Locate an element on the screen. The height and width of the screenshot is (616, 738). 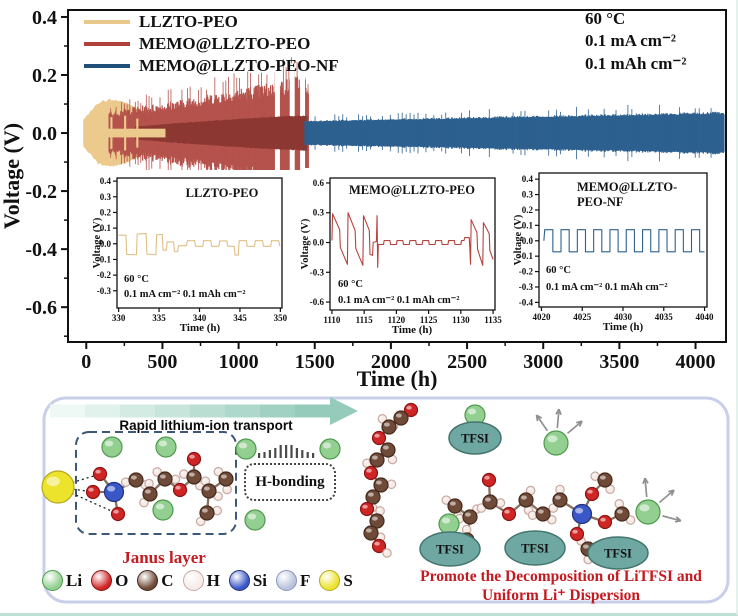
x-tick-label: 4000 is located at coordinates (696, 362).